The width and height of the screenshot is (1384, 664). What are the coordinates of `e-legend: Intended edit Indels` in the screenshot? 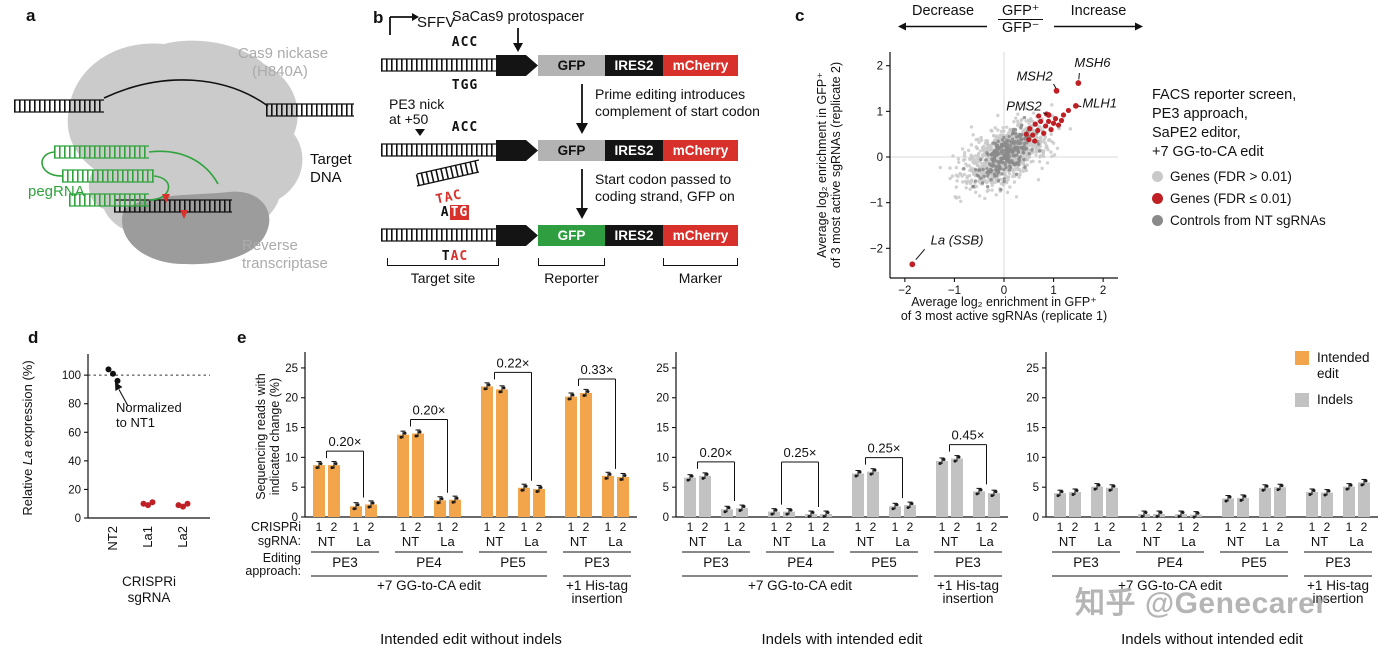 It's located at (1332, 384).